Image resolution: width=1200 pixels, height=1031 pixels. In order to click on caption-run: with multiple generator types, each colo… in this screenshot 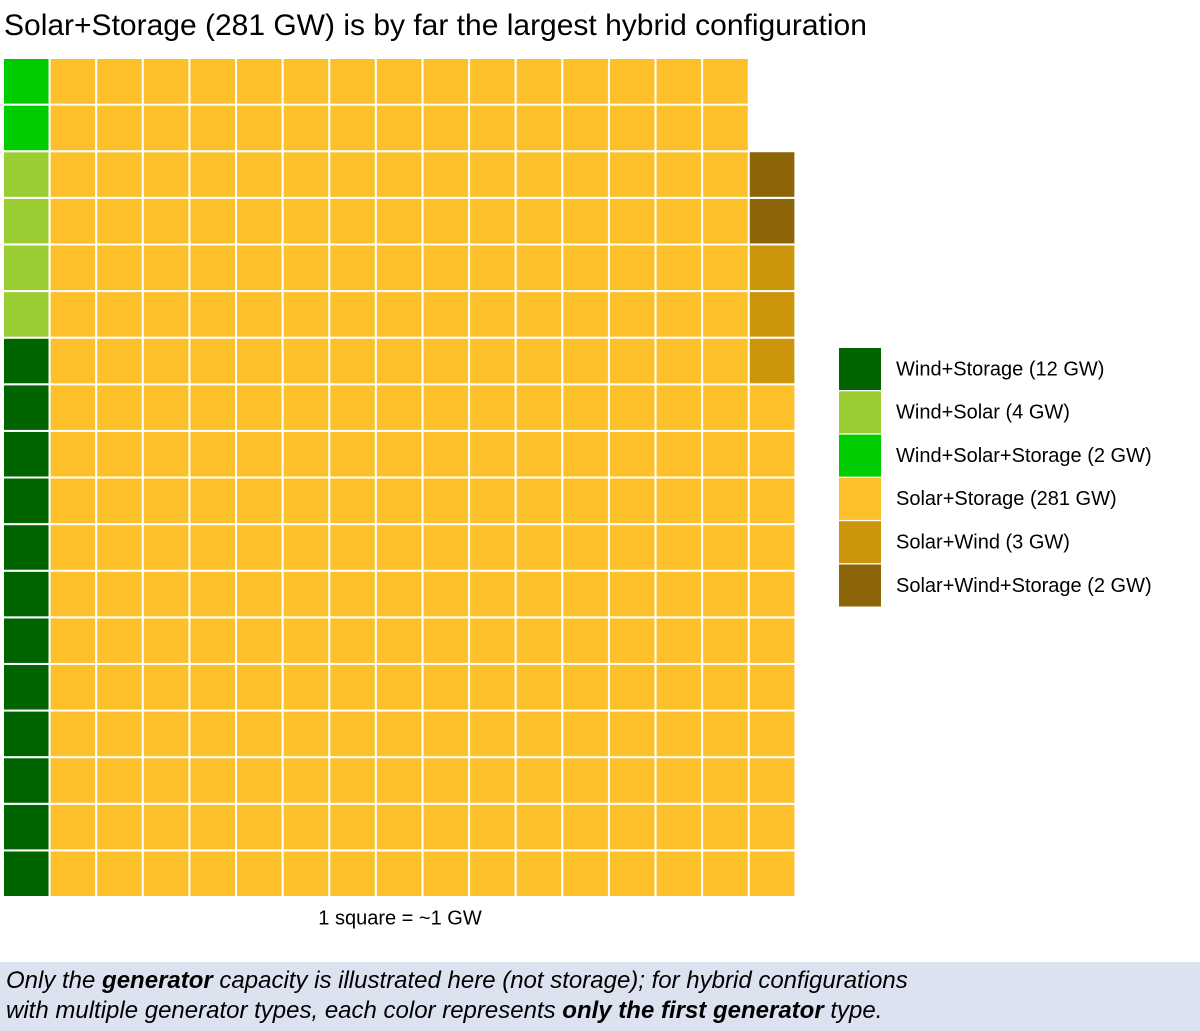, I will do `click(284, 1010)`.